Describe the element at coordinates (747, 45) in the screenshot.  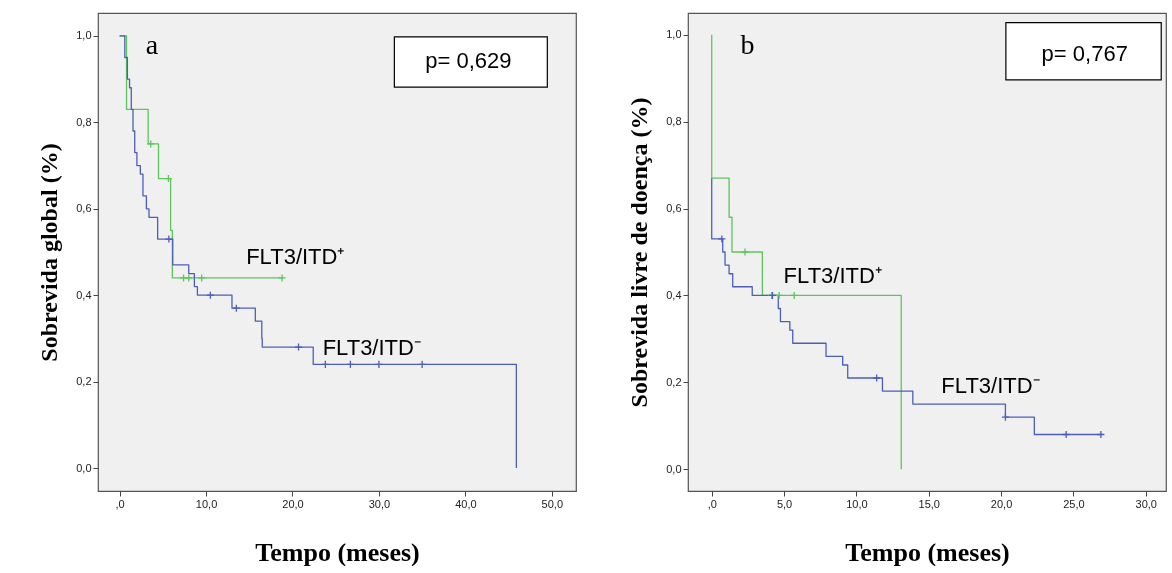
I see `annotation: b` at that location.